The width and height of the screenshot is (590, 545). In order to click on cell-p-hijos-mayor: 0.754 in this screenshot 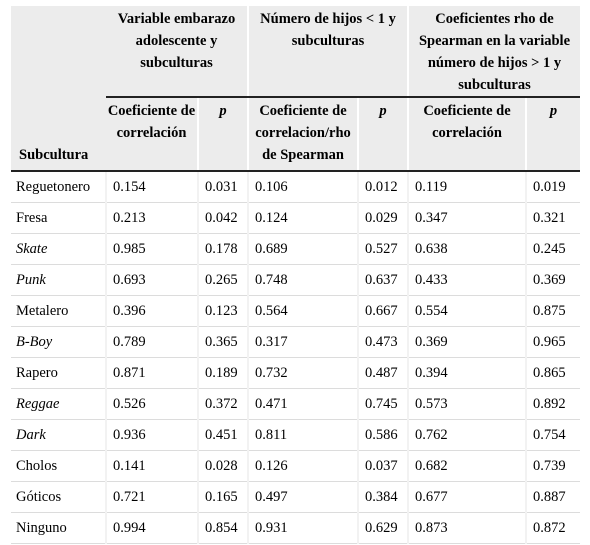, I will do `click(552, 435)`.